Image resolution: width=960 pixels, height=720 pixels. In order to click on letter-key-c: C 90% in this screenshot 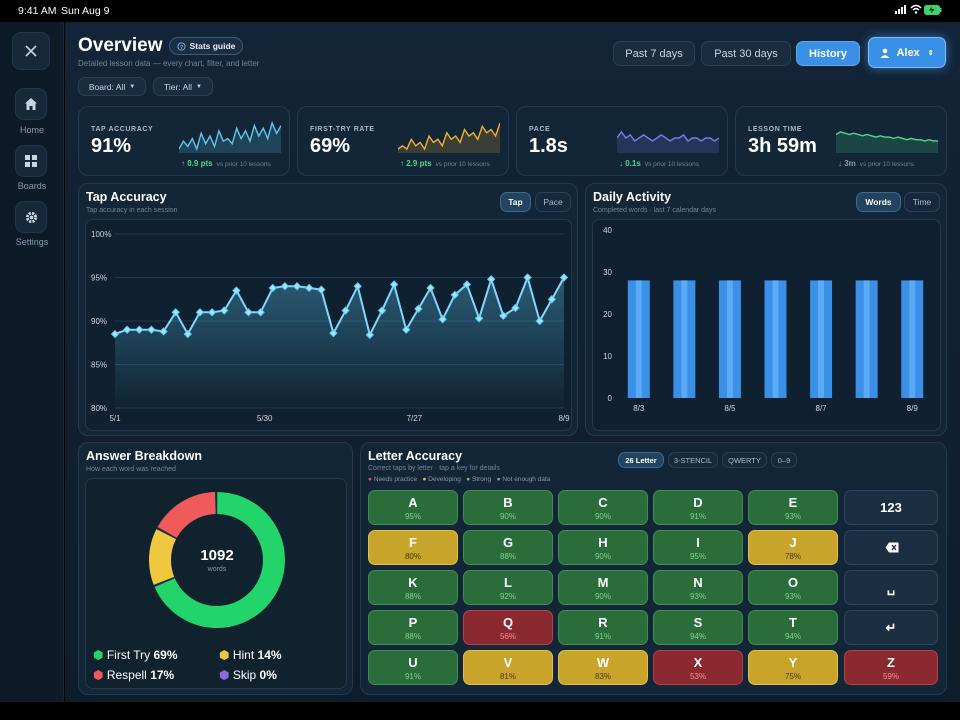, I will do `click(603, 507)`.